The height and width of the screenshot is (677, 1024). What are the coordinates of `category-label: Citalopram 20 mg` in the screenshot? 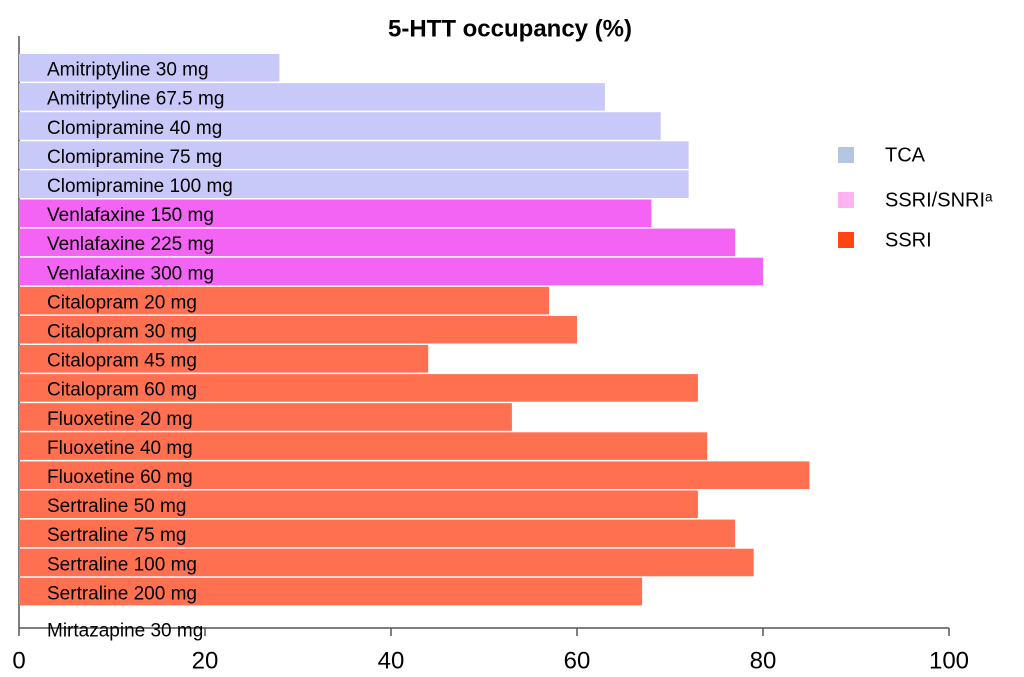 It's located at (122, 302).